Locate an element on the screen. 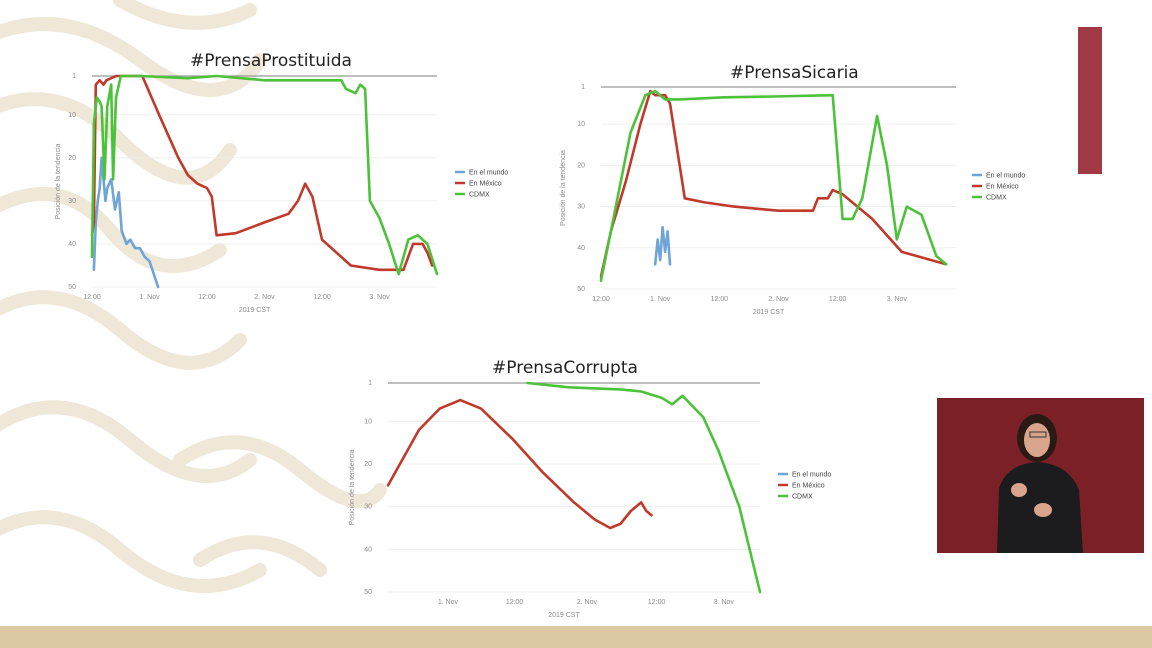 The width and height of the screenshot is (1152, 648). sign-language-interpreter-video is located at coordinates (1040, 475).